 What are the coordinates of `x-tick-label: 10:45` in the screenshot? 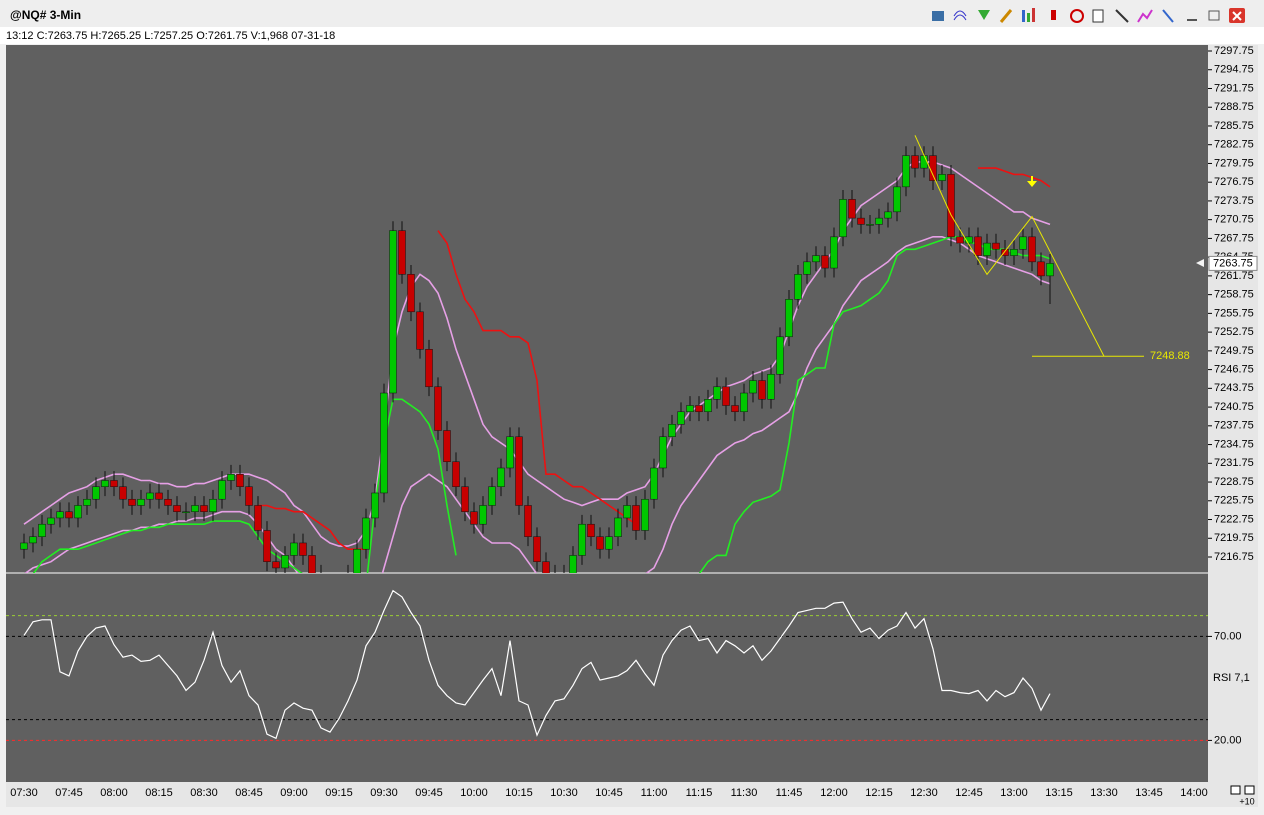 It's located at (609, 793).